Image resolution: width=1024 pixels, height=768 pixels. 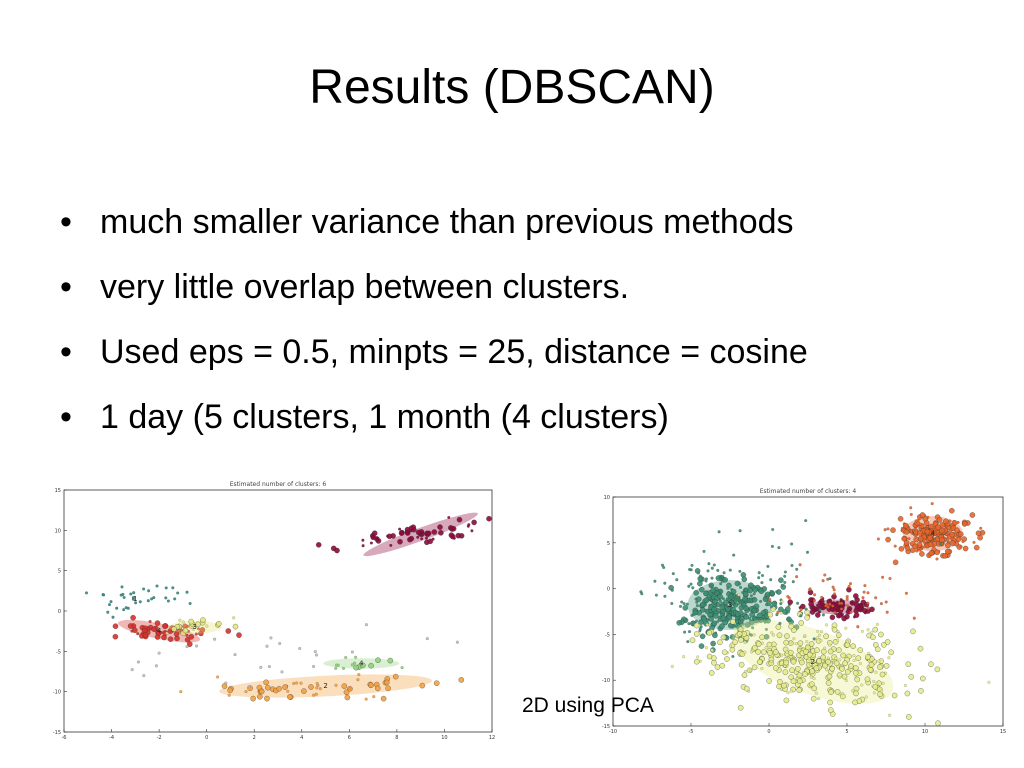 I want to click on y-tick-label: -10, so click(x=606, y=681).